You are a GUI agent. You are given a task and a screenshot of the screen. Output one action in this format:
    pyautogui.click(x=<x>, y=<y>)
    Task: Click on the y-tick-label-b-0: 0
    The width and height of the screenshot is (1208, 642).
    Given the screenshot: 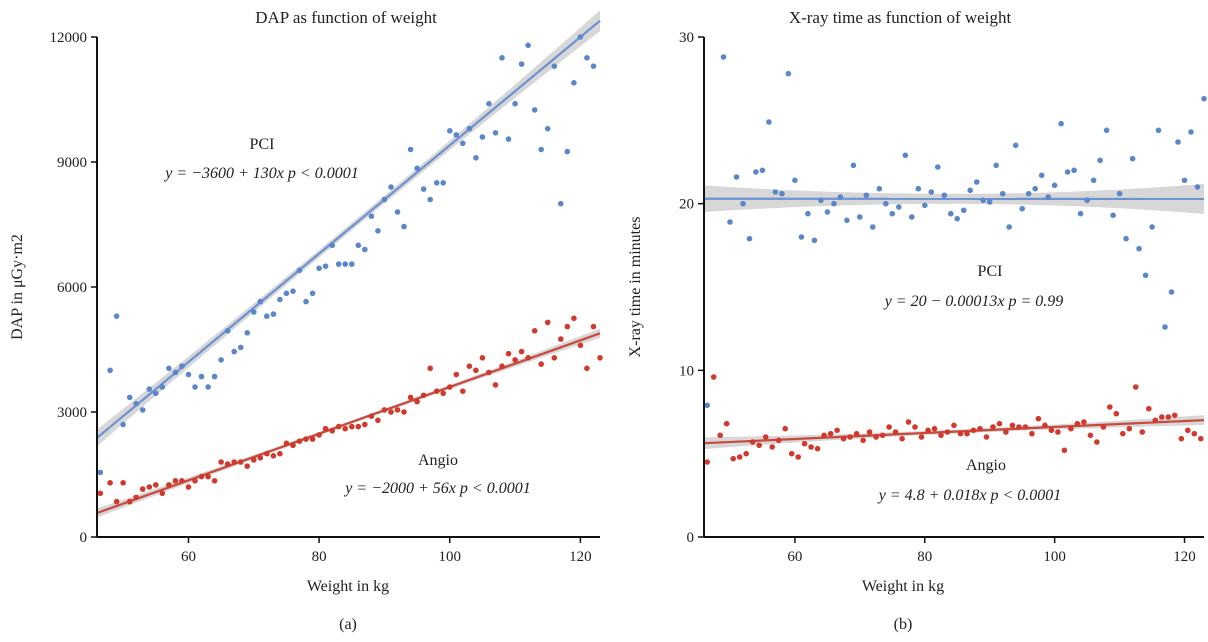 What is the action you would take?
    pyautogui.click(x=691, y=538)
    